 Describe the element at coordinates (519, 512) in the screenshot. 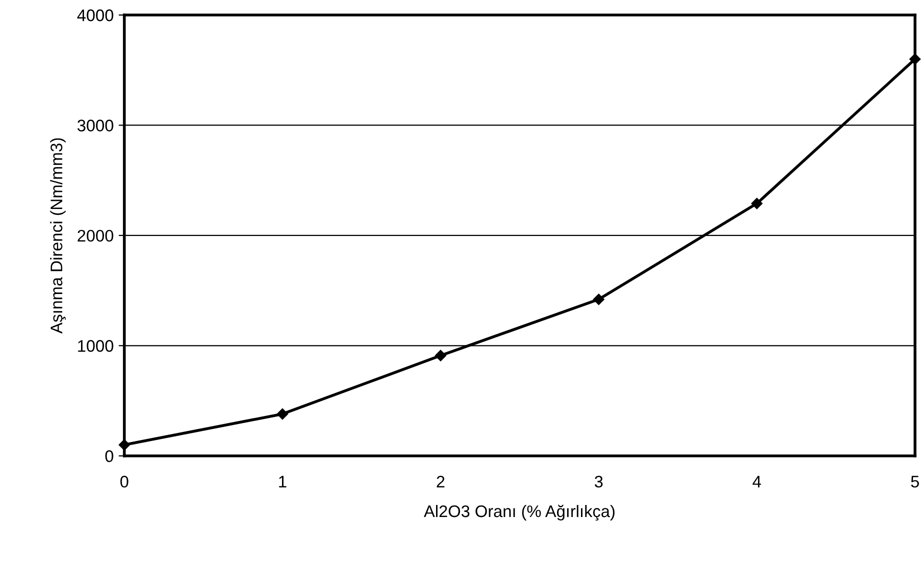

I see `x-axis-title: Al2O3 Oranı (% Ağırlıkça)` at that location.